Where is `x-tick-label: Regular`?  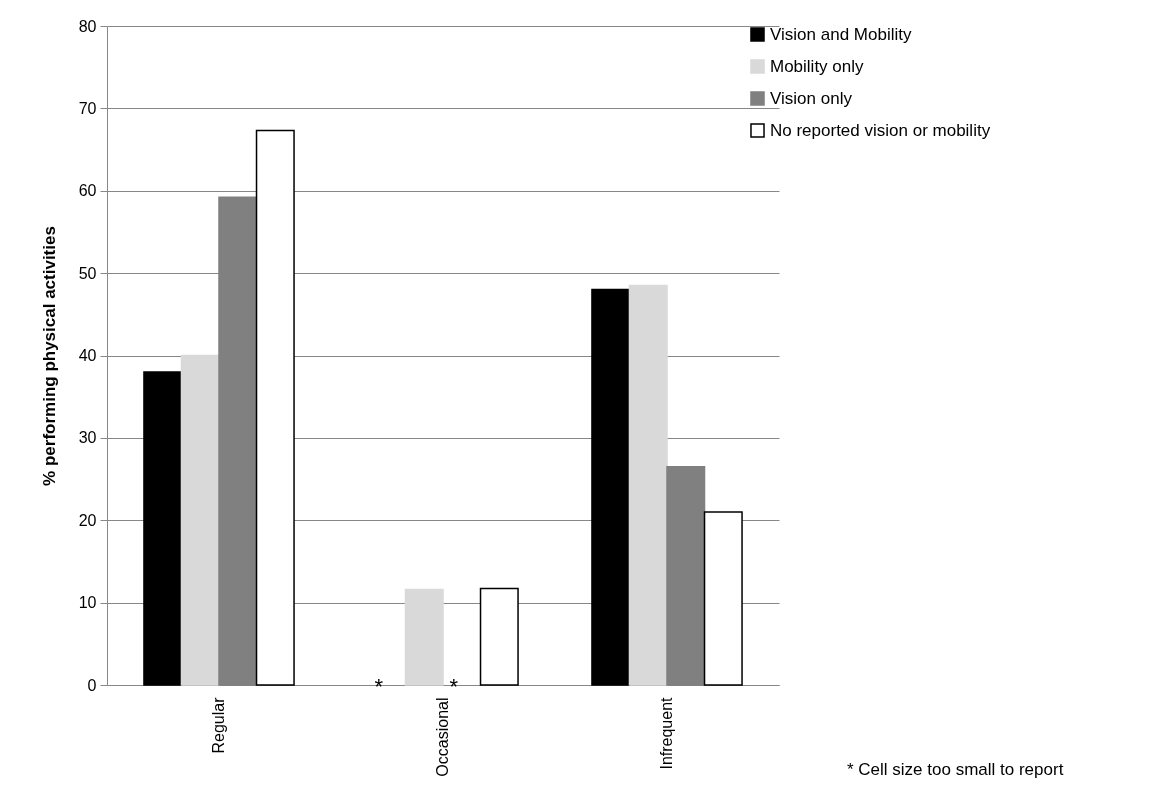 x-tick-label: Regular is located at coordinates (218, 725).